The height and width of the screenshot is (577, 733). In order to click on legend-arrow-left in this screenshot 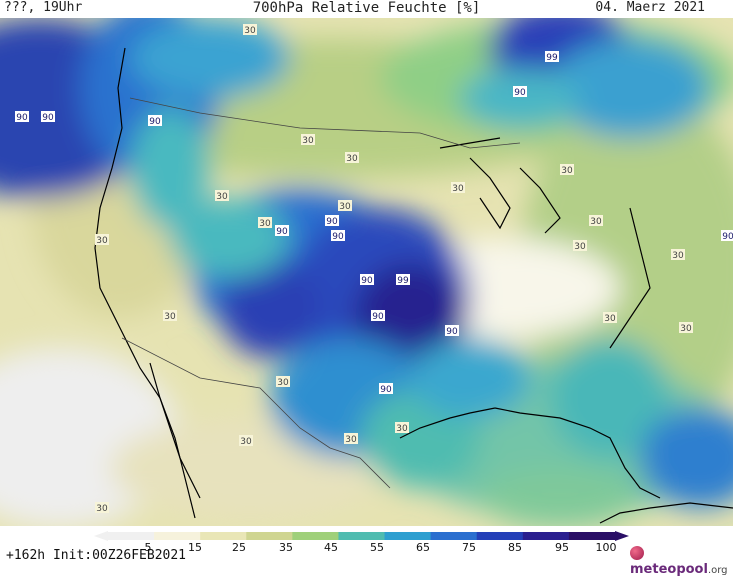, I will do `click(101, 536)`.